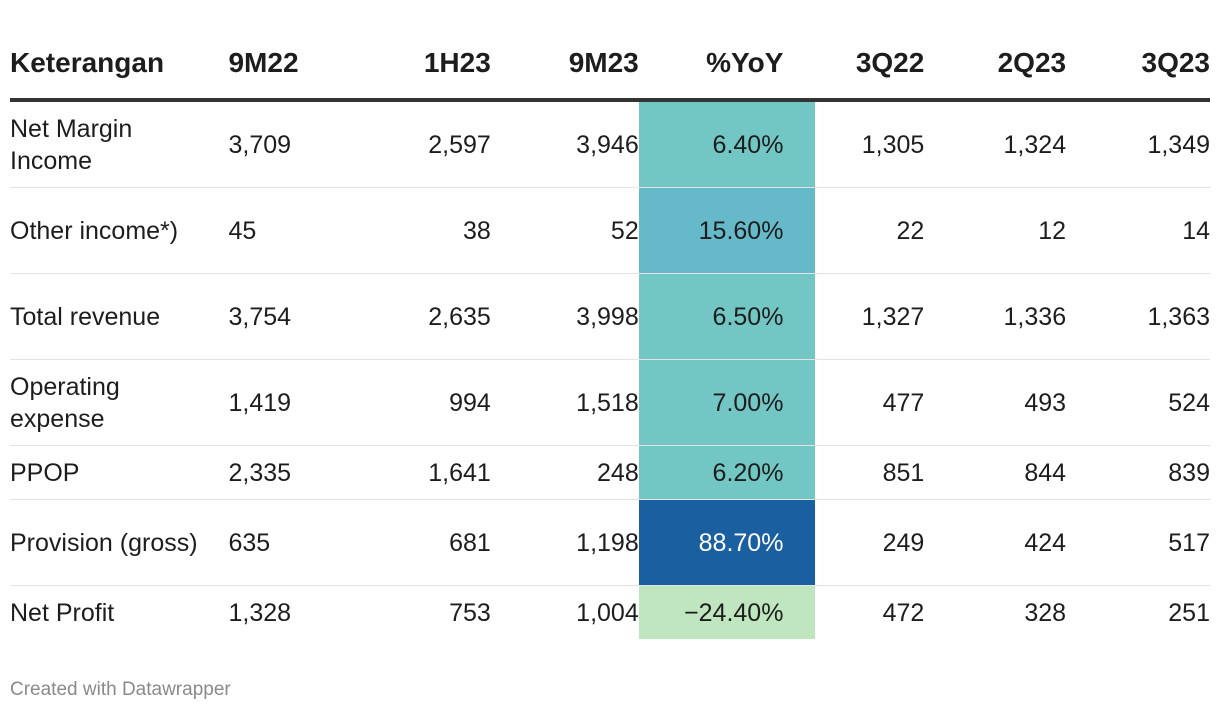  Describe the element at coordinates (870, 316) in the screenshot. I see `cell-3q22: 1,327` at that location.